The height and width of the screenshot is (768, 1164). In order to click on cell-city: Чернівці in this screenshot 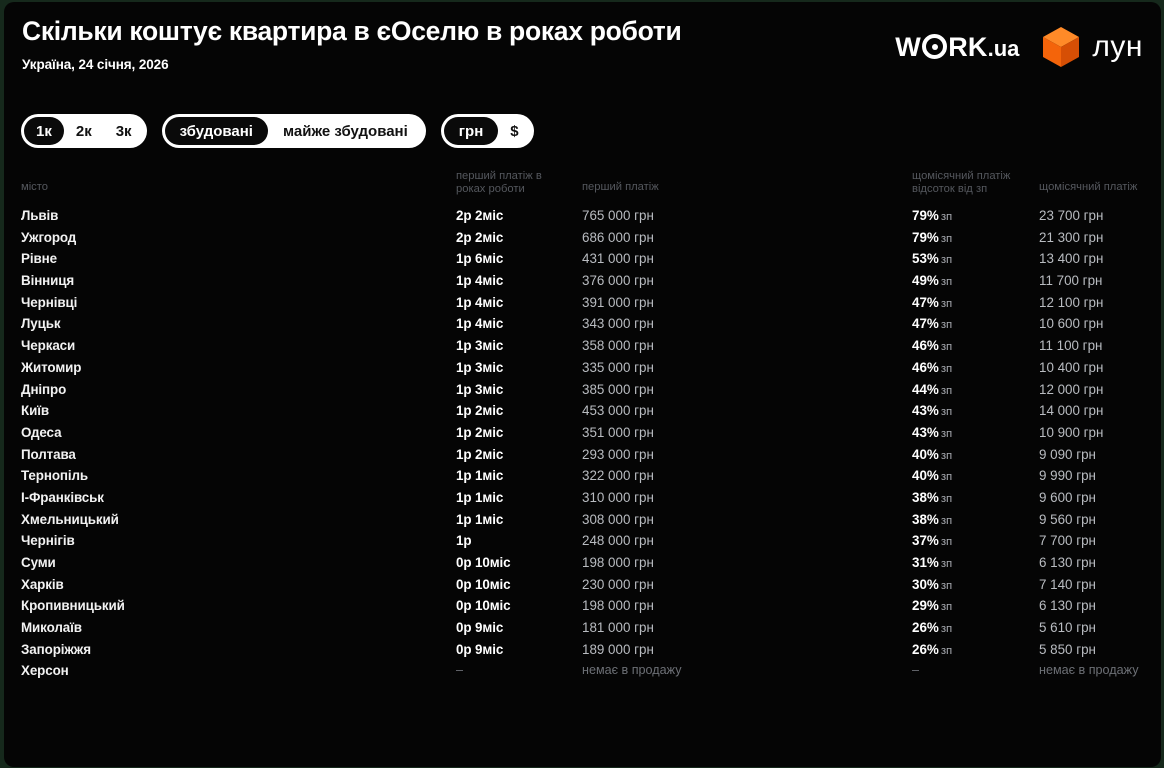, I will do `click(49, 302)`.